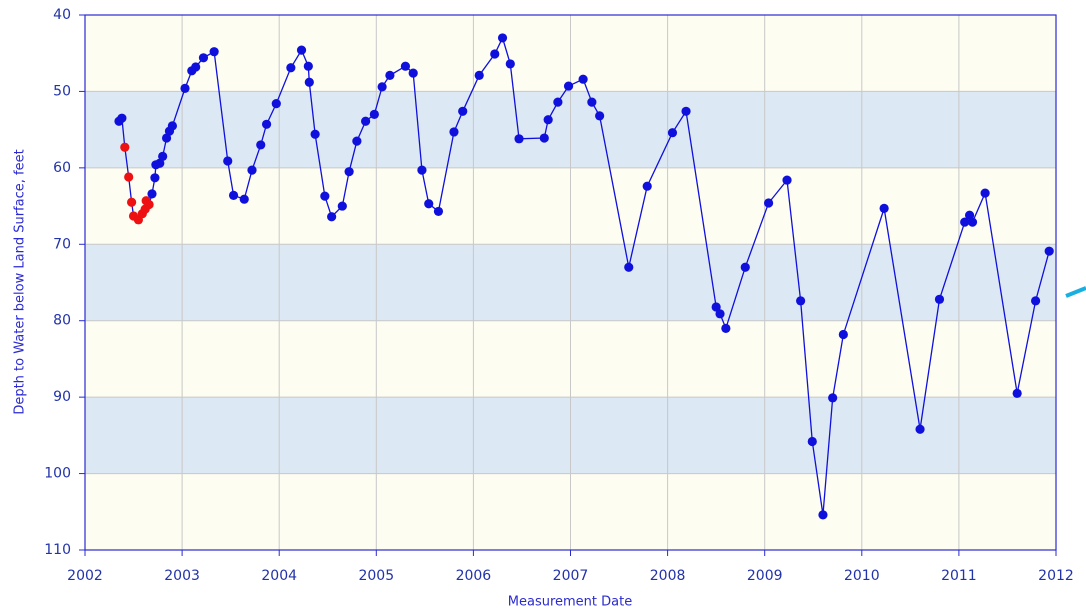  Describe the element at coordinates (20, 281) in the screenshot. I see `y-axis-title: Depth to Water below Land Surface, feet` at that location.